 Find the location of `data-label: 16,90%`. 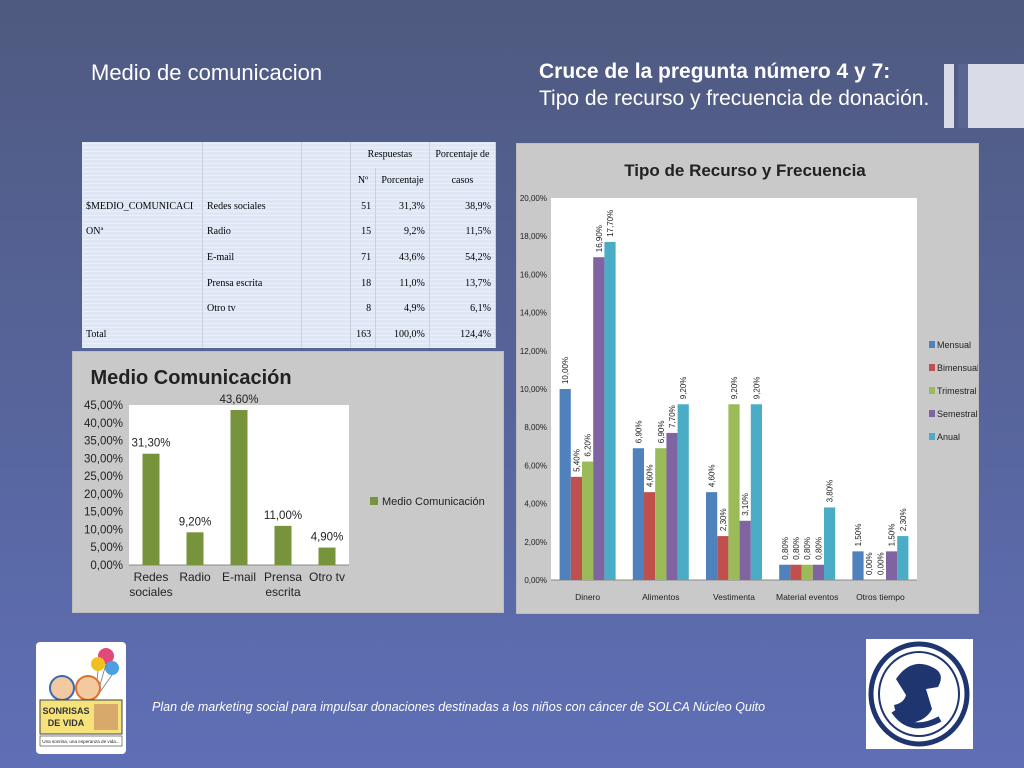

data-label: 16,90% is located at coordinates (599, 238).